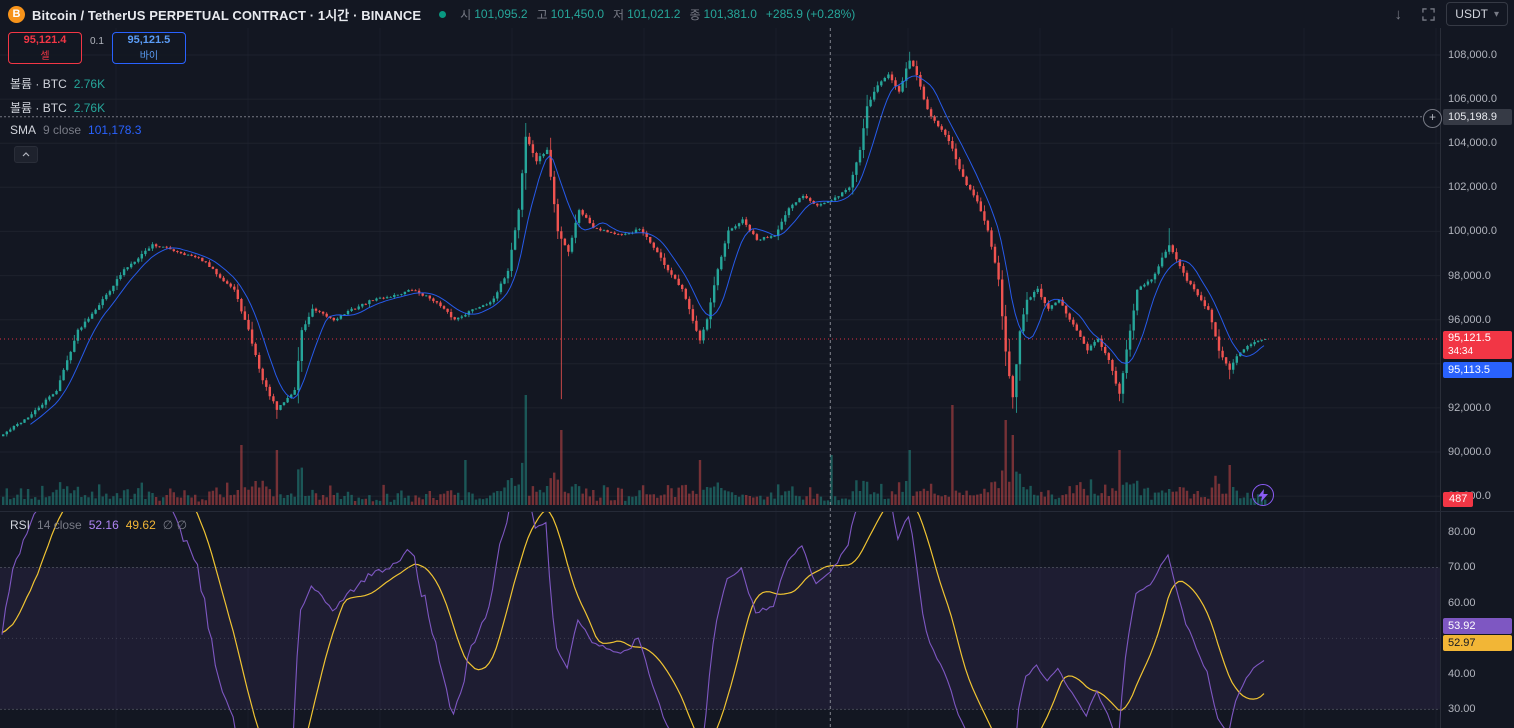 The height and width of the screenshot is (728, 1514). Describe the element at coordinates (1462, 567) in the screenshot. I see `rsi-tick: 70.00` at that location.